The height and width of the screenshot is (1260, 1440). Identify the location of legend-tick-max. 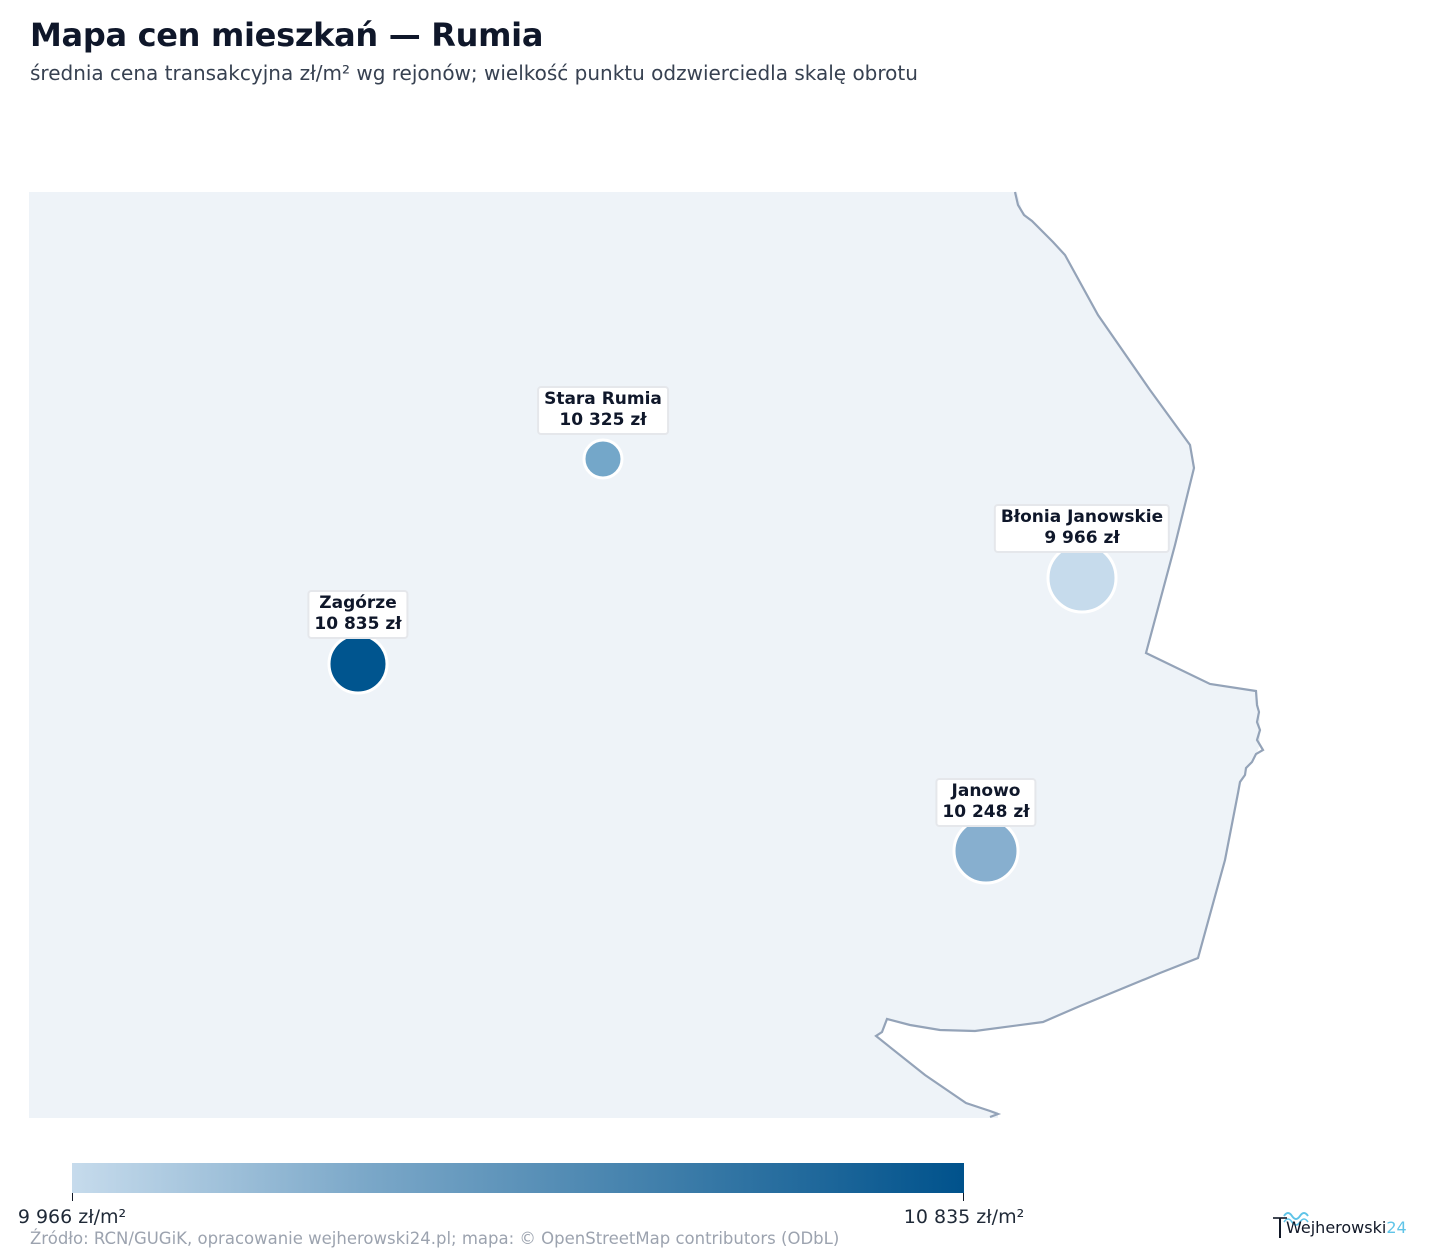
(963, 1197).